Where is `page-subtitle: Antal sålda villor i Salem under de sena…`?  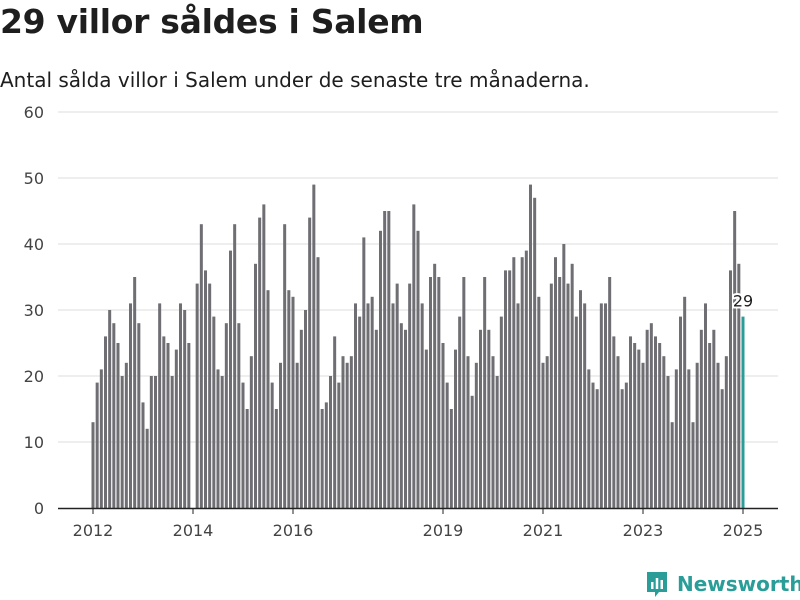
page-subtitle: Antal sålda villor i Salem under de sena… is located at coordinates (295, 80).